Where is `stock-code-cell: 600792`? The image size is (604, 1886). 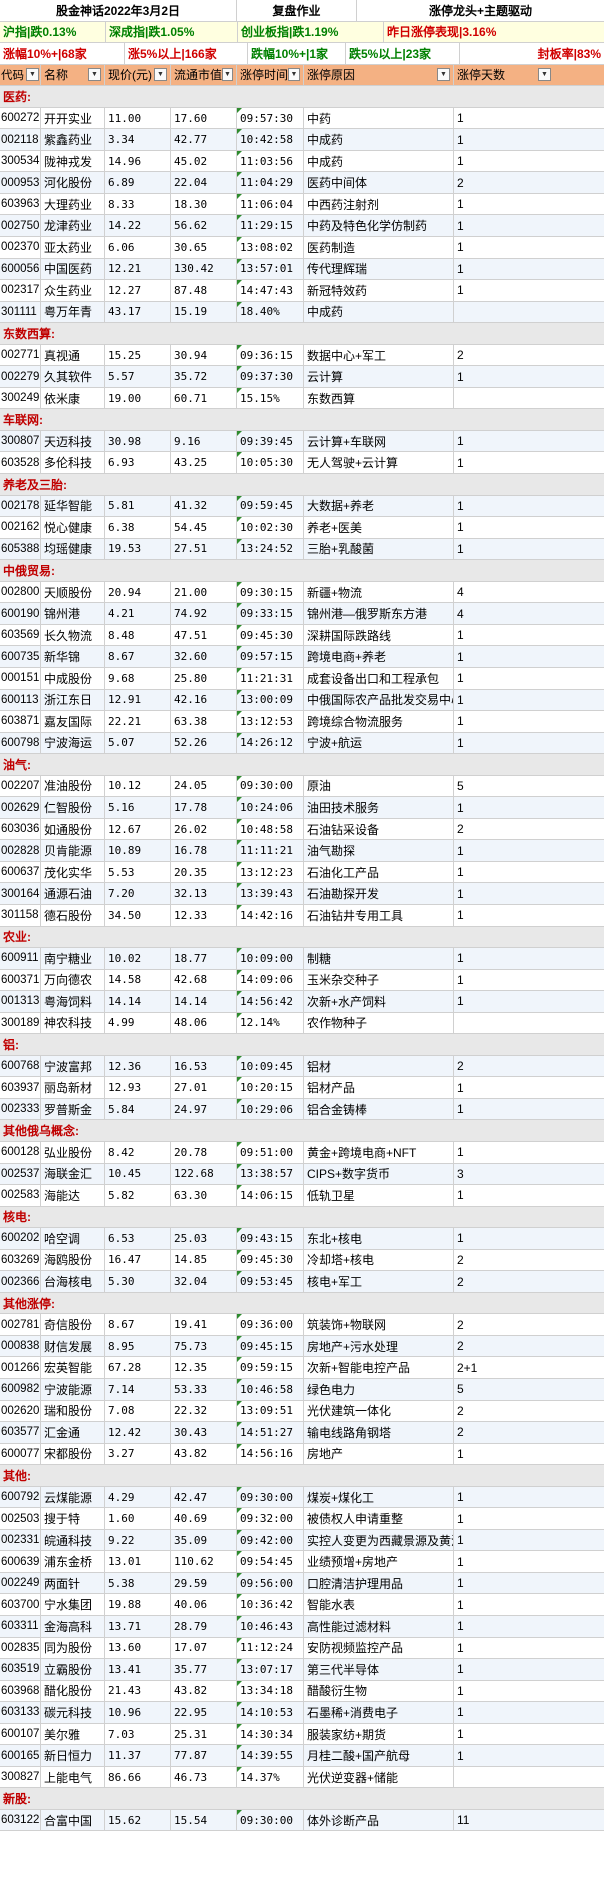 stock-code-cell: 600792 is located at coordinates (20, 1497).